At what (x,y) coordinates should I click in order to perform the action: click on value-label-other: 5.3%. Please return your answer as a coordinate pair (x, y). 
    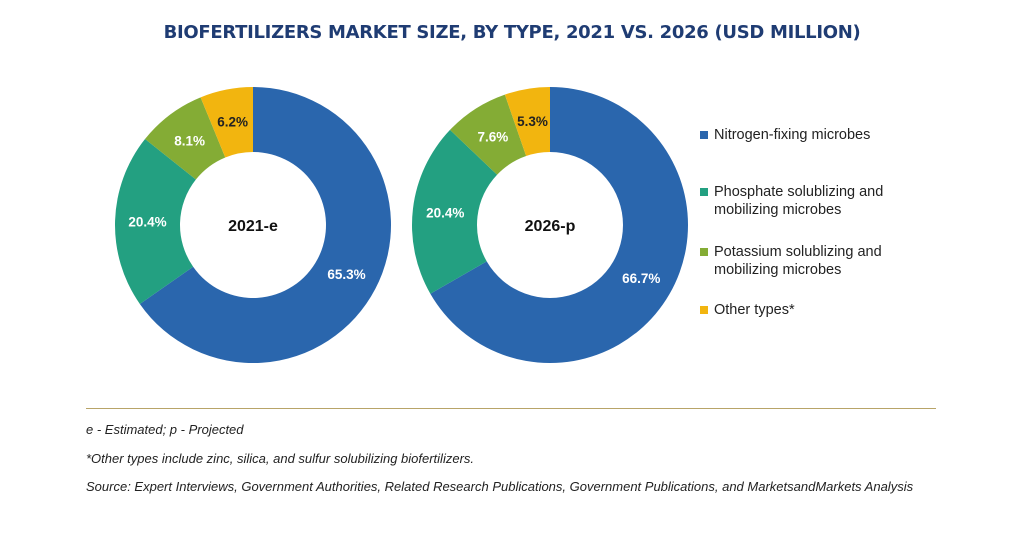
    Looking at the image, I should click on (532, 121).